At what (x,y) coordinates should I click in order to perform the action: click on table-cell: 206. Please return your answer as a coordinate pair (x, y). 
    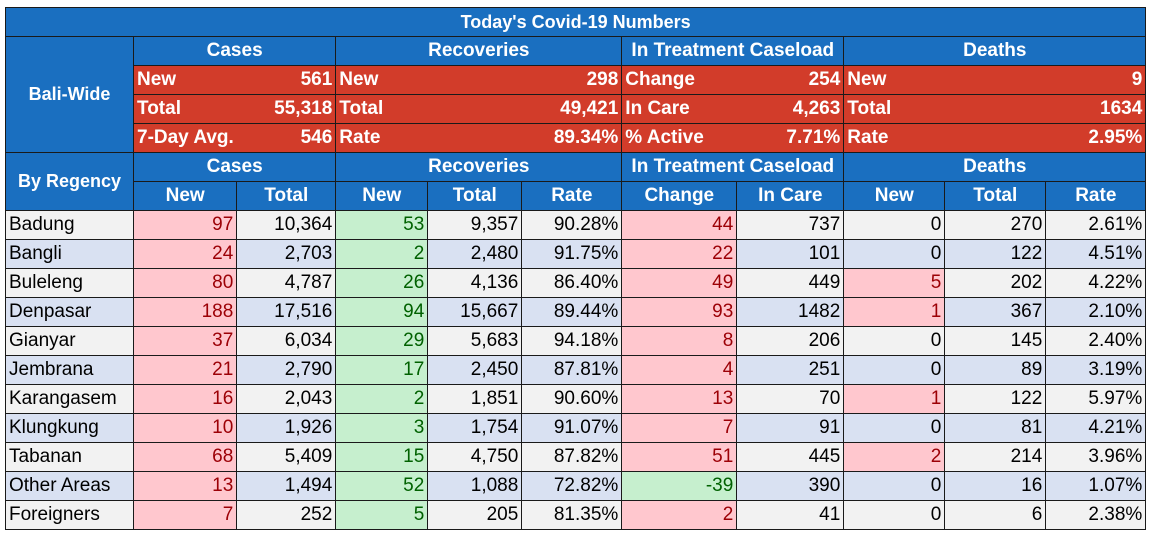
    Looking at the image, I should click on (790, 341).